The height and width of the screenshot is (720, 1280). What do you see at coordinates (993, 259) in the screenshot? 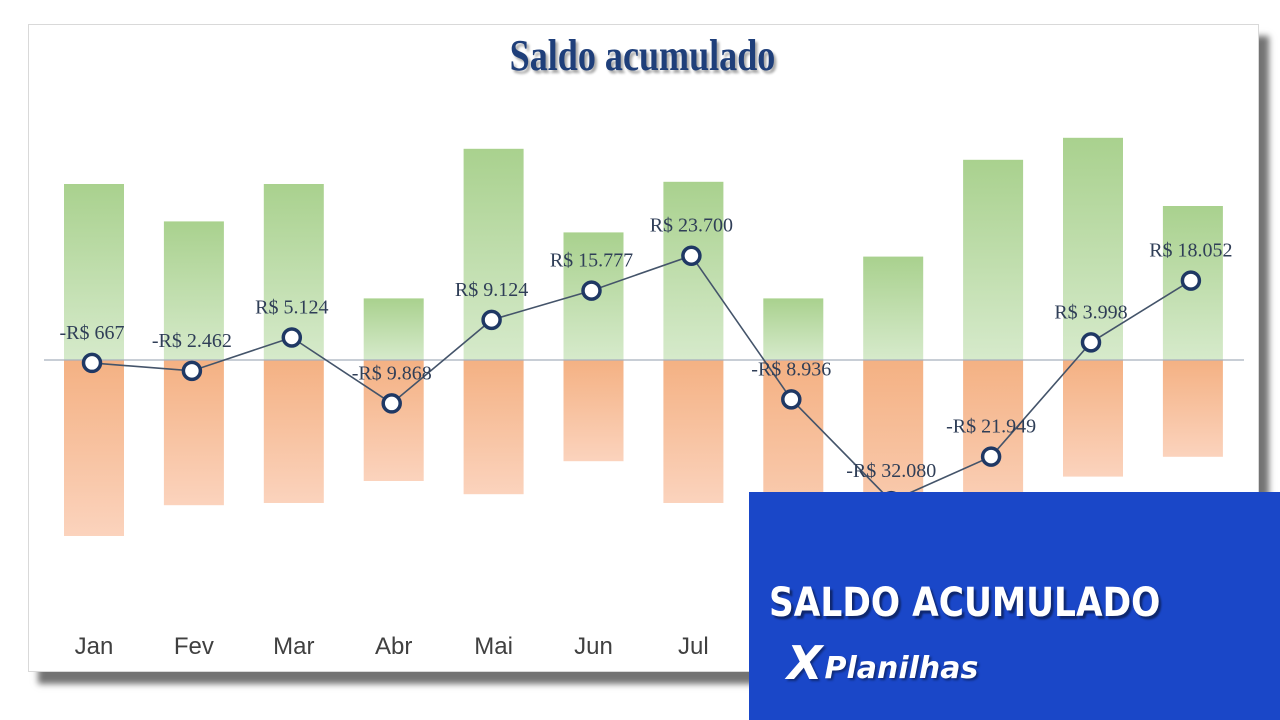
I see `positive-bar-out` at bounding box center [993, 259].